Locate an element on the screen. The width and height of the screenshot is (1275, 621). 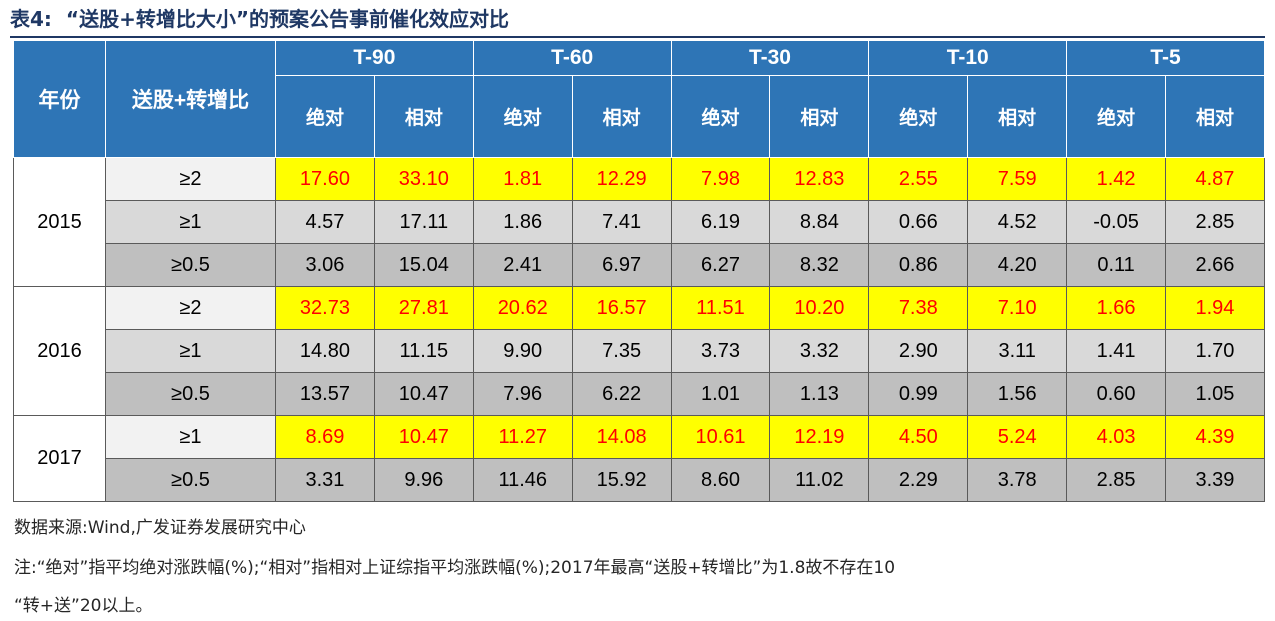
value-cell: 6.27 is located at coordinates (720, 265).